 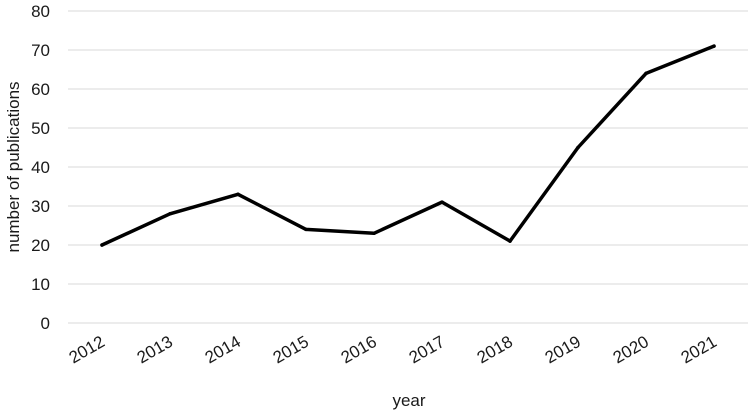 What do you see at coordinates (40, 89) in the screenshot?
I see `y-tick-label: 60` at bounding box center [40, 89].